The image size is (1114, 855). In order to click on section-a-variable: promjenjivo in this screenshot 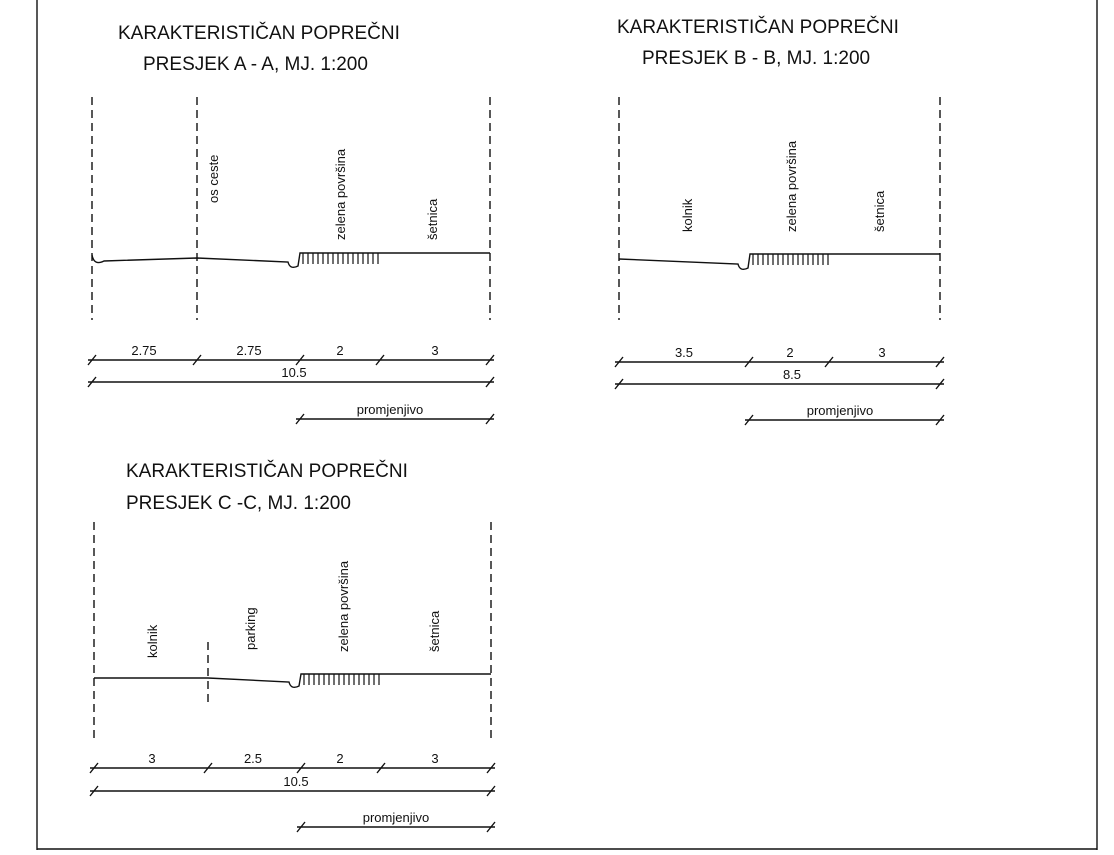, I will do `click(390, 409)`.